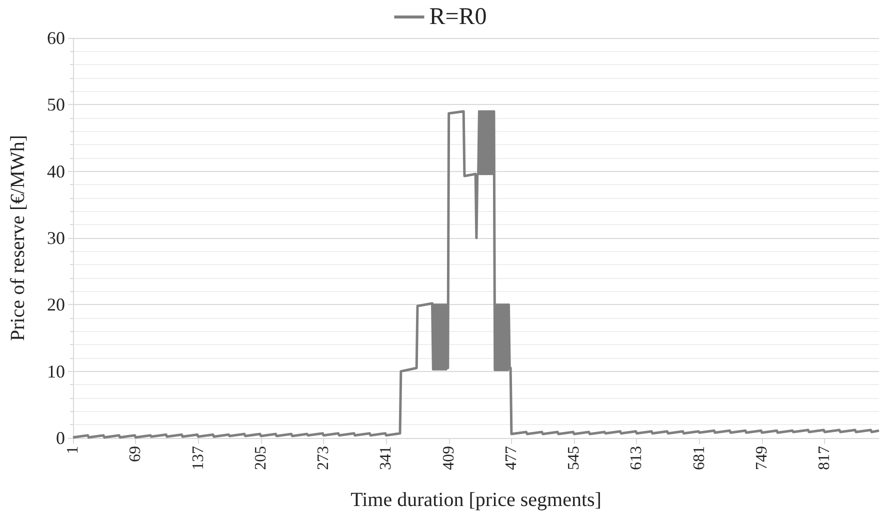  What do you see at coordinates (18, 238) in the screenshot?
I see `y-axis-title: Price of reserve [€/MWh]` at bounding box center [18, 238].